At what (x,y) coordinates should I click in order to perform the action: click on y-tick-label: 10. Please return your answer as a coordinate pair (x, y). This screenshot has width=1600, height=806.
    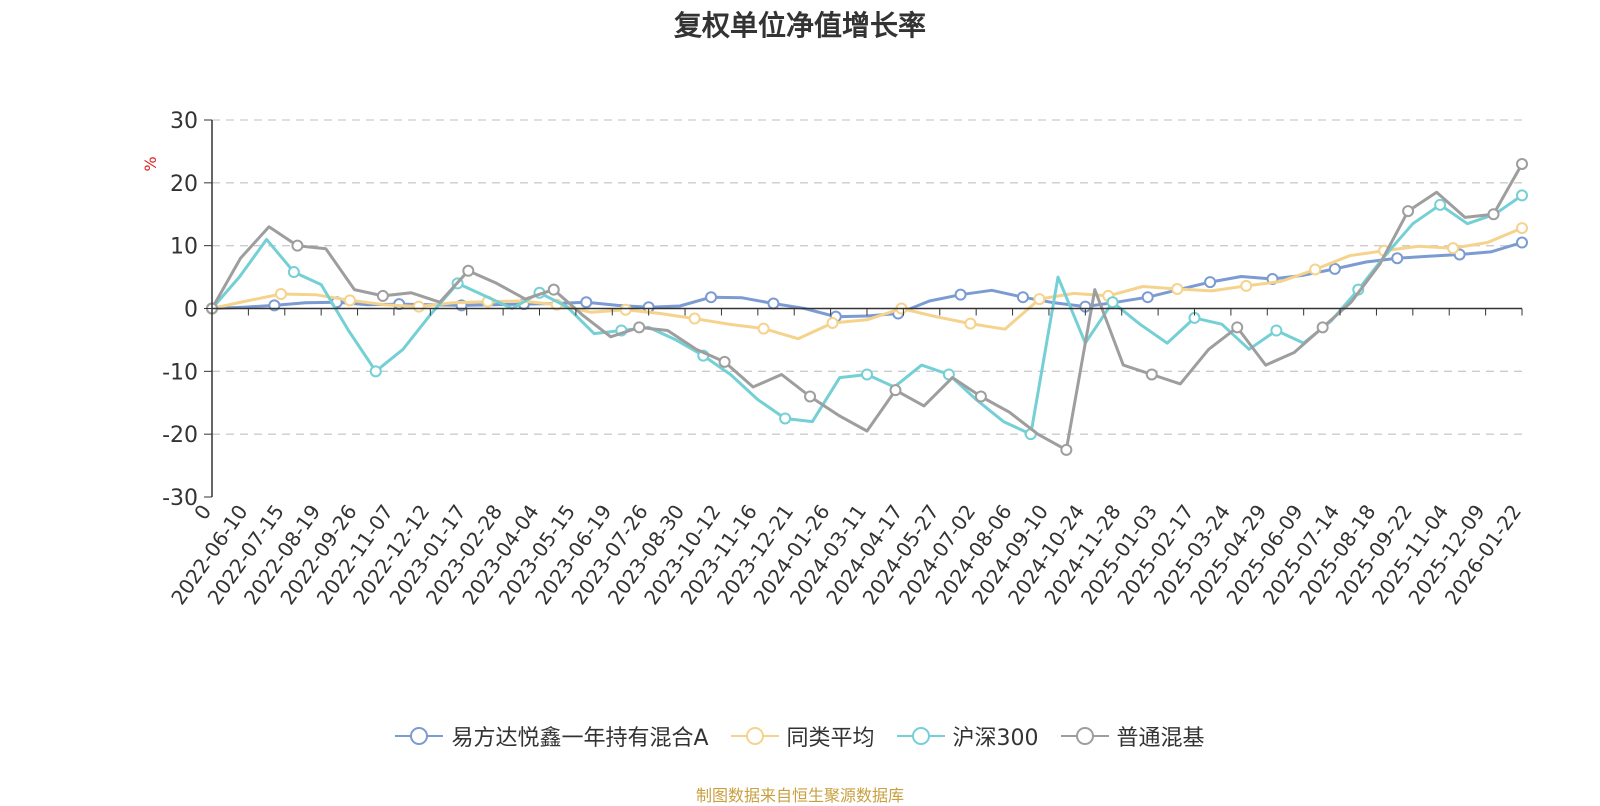
    Looking at the image, I should click on (184, 247).